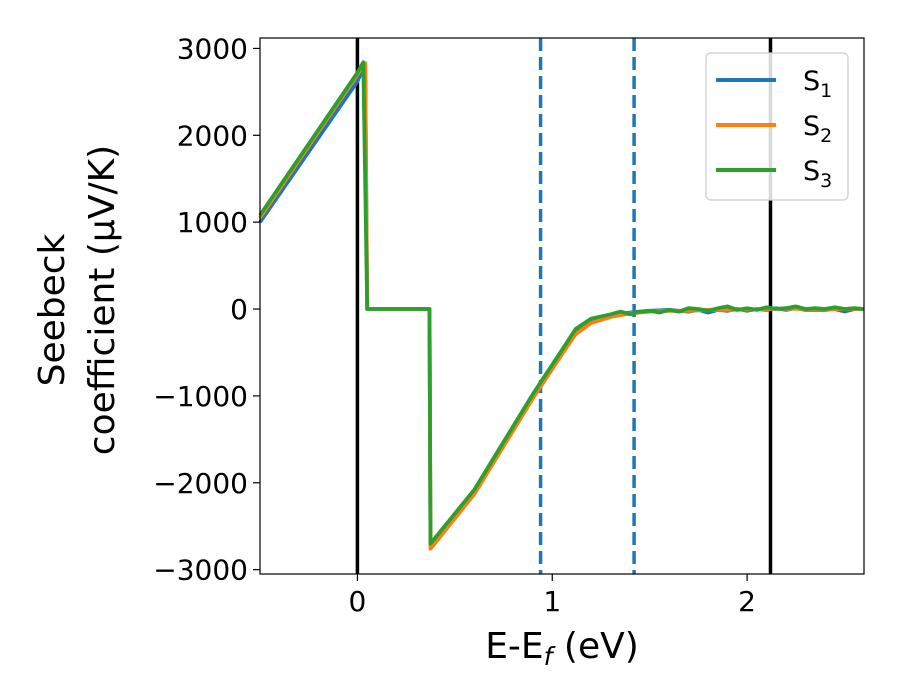  I want to click on y-tick-label-2: 1000, so click(212, 222).